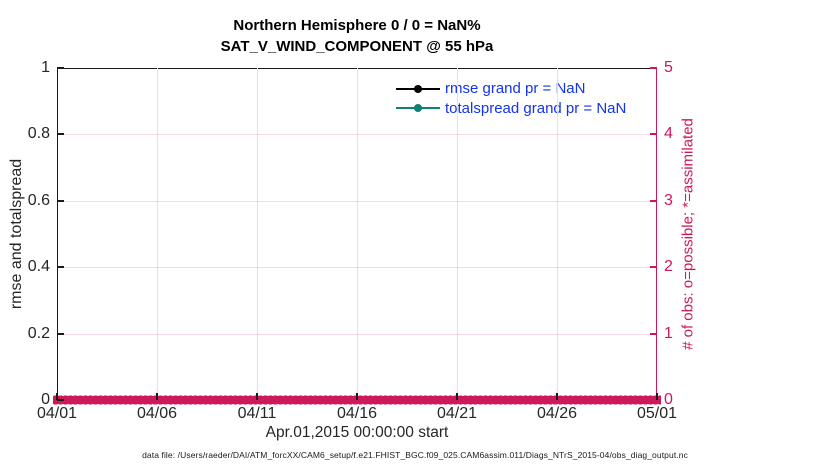 Image resolution: width=830 pixels, height=470 pixels. What do you see at coordinates (668, 399) in the screenshot?
I see `right-tick-label: 0` at bounding box center [668, 399].